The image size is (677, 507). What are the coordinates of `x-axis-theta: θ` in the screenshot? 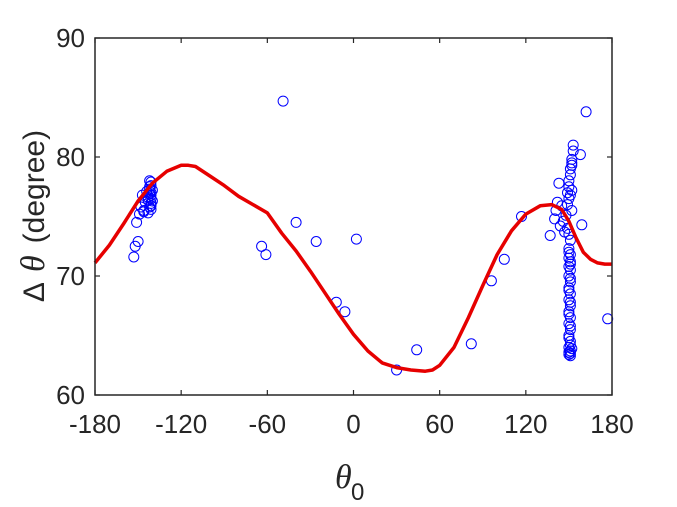 It's located at (343, 477).